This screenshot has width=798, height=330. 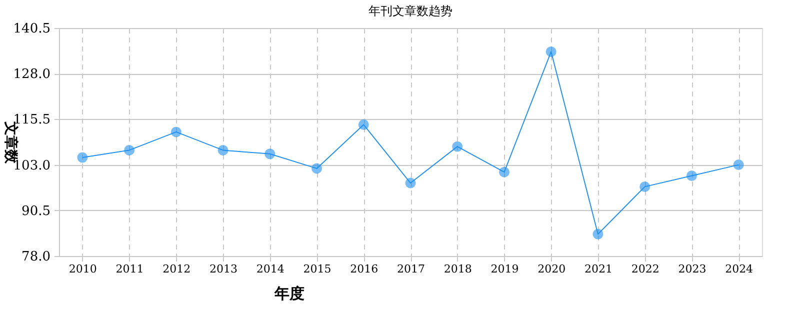 I want to click on x-tick-label: 2024, so click(x=739, y=269).